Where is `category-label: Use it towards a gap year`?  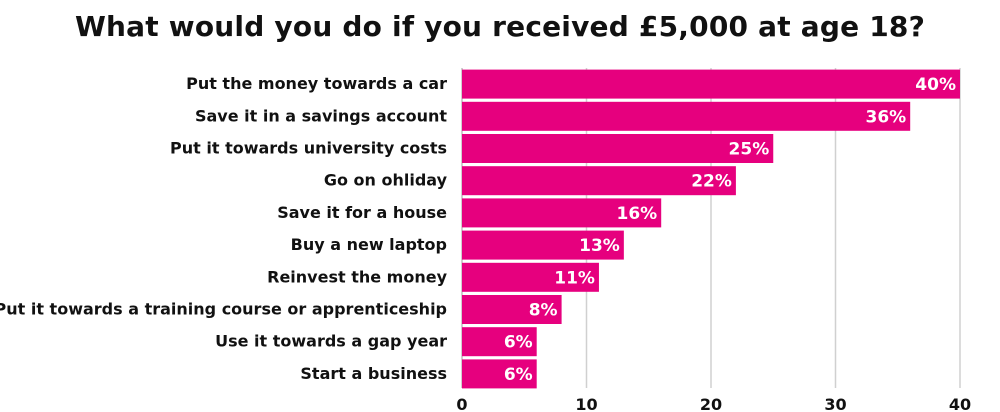 category-label: Use it towards a gap year is located at coordinates (331, 341).